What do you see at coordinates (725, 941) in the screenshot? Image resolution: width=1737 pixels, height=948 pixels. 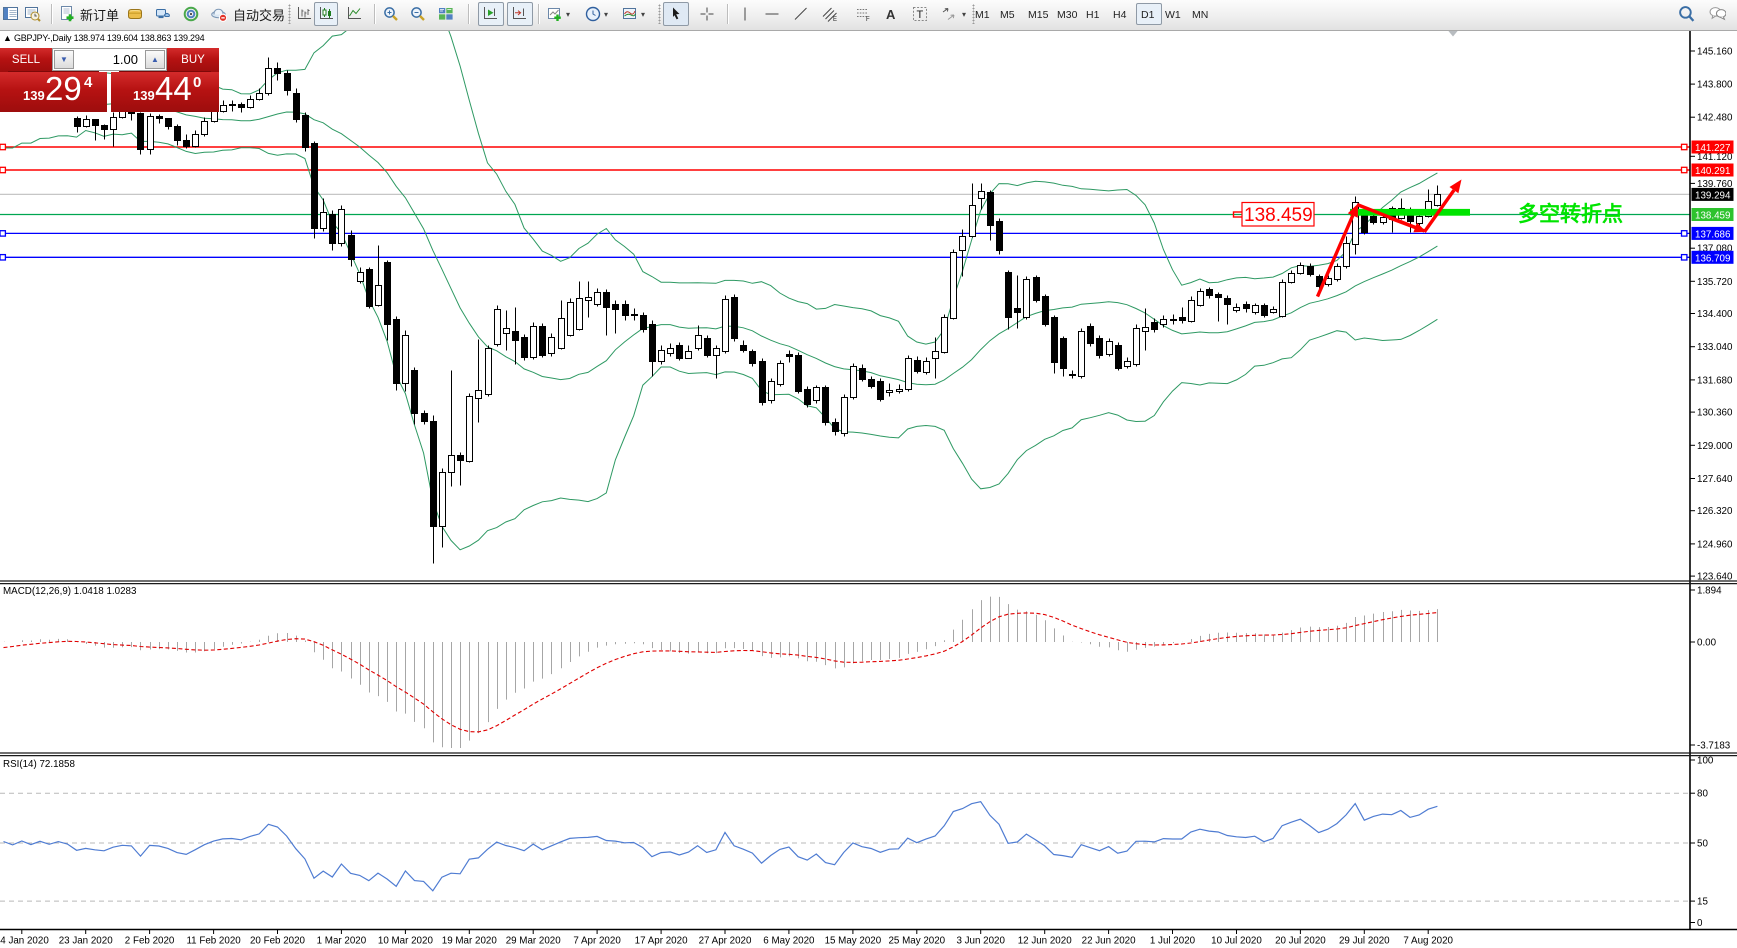 I see `svg-text: 27 Apr 2020` at bounding box center [725, 941].